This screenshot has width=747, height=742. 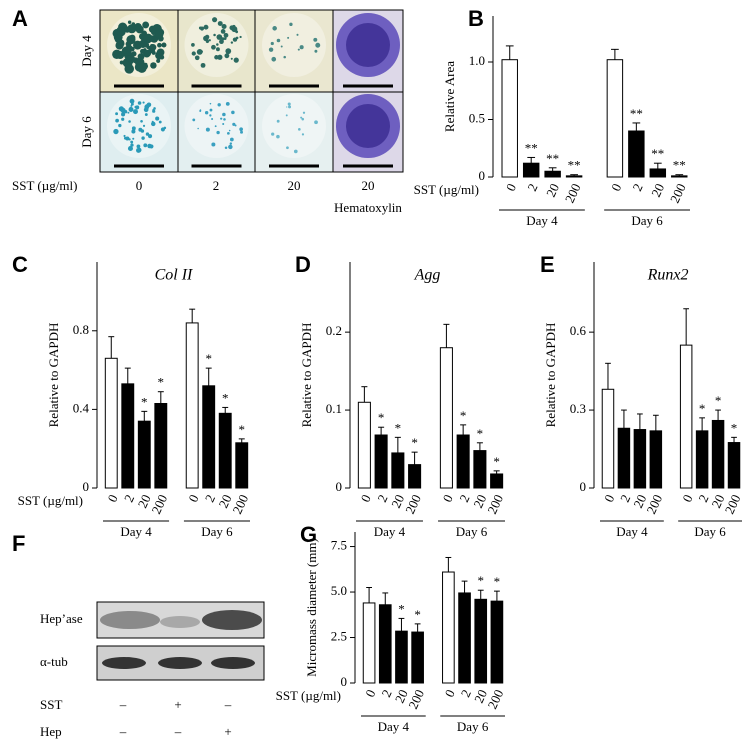 I want to click on row-label: Hep, so click(x=51, y=731).